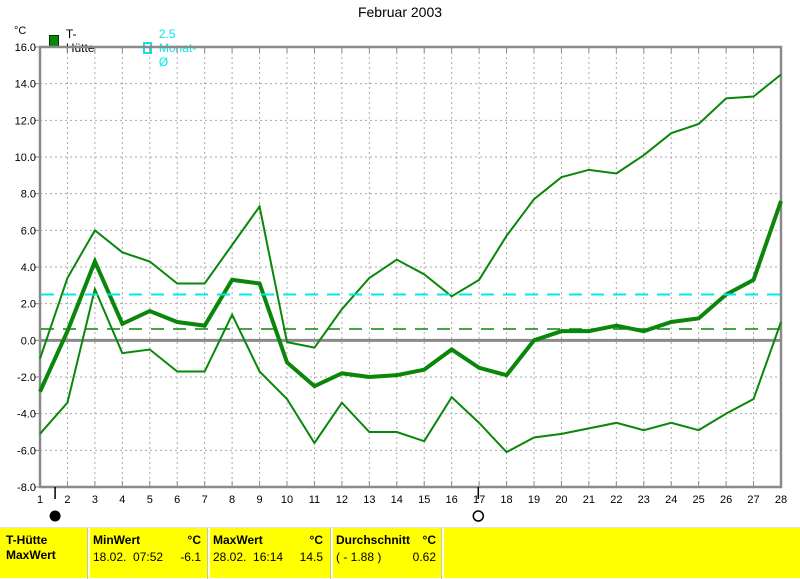  Describe the element at coordinates (150, 500) in the screenshot. I see `x-tick-label: 5` at that location.